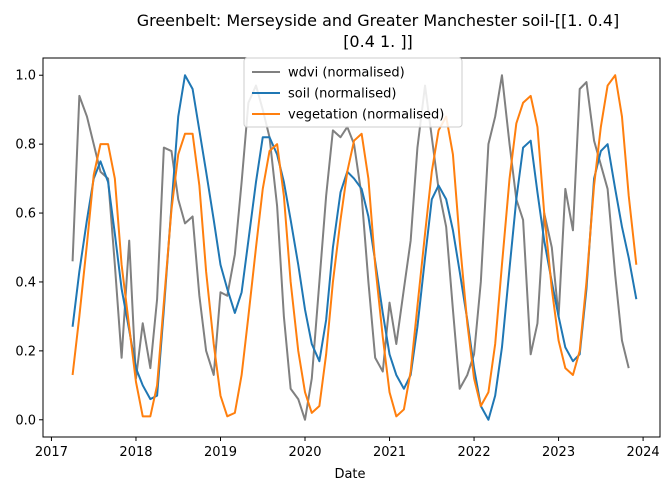 The width and height of the screenshot is (671, 491). Describe the element at coordinates (29, 248) in the screenshot. I see `y-axis: 0.0 0.2 0.4 0.6 0.8 1.0` at that location.